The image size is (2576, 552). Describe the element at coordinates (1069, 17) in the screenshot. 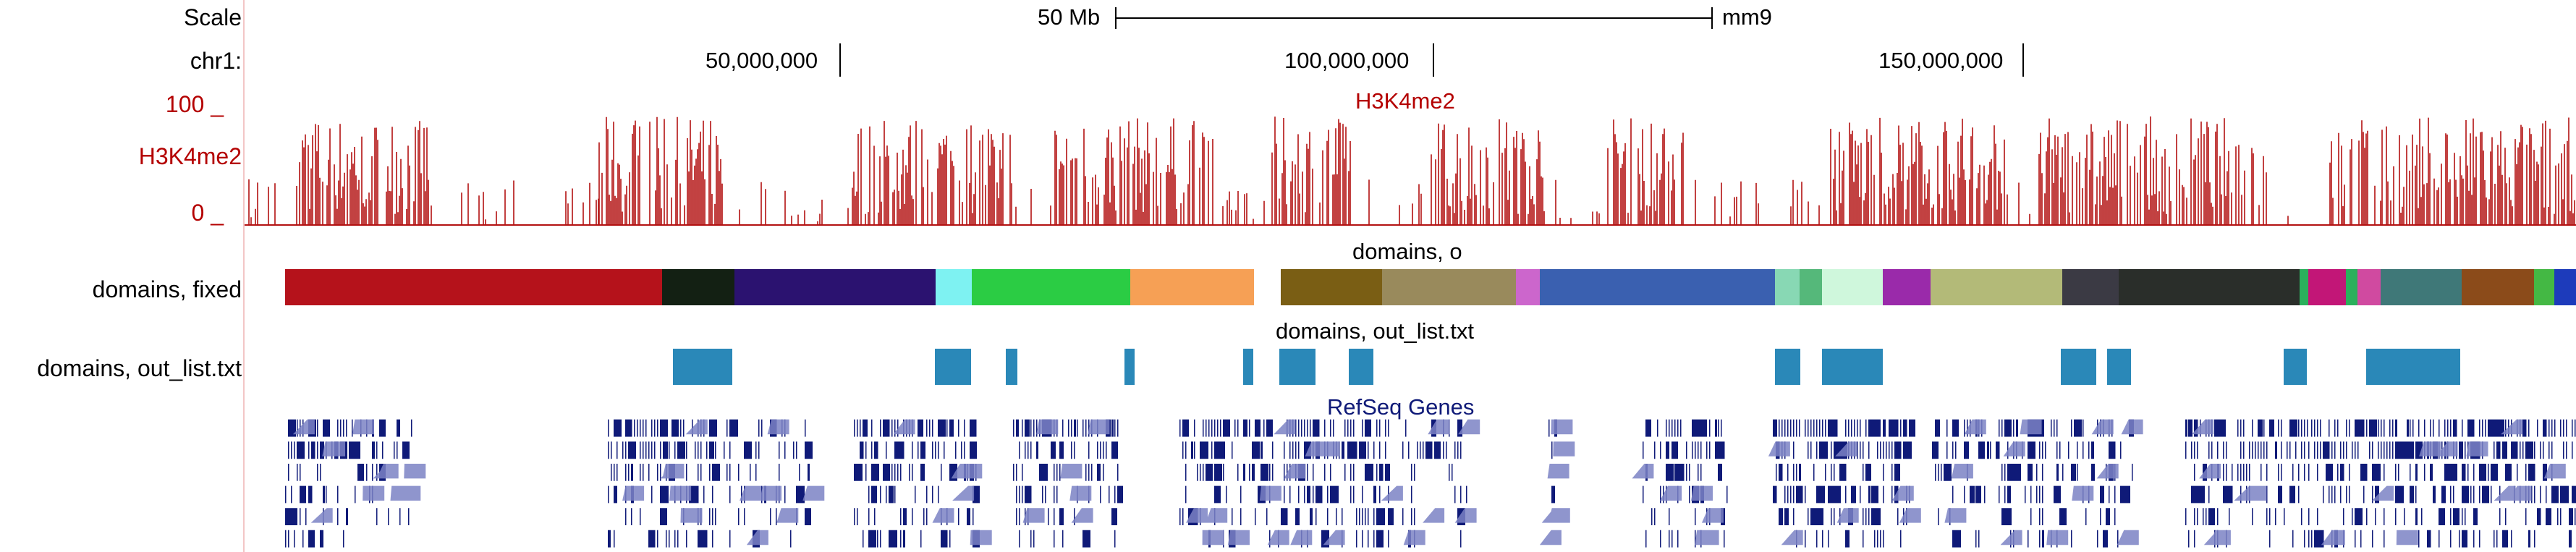

I see `scale-value: 50 Mb` at that location.